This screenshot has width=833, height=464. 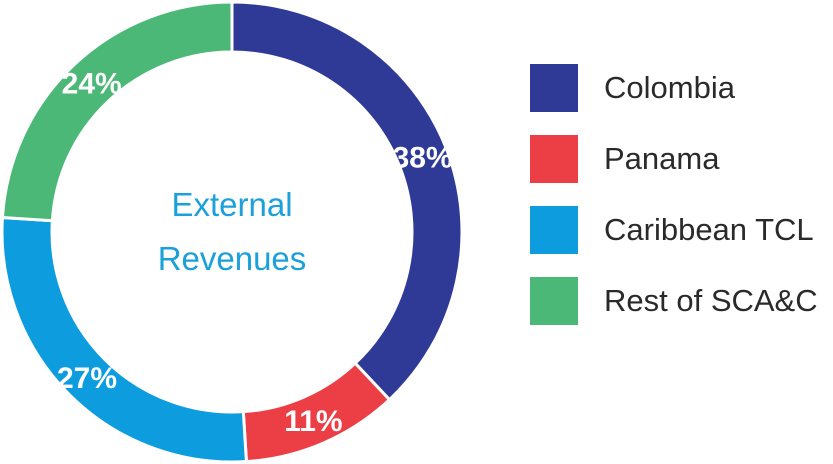 What do you see at coordinates (92, 84) in the screenshot?
I see `slice-value-label-3: 24%` at bounding box center [92, 84].